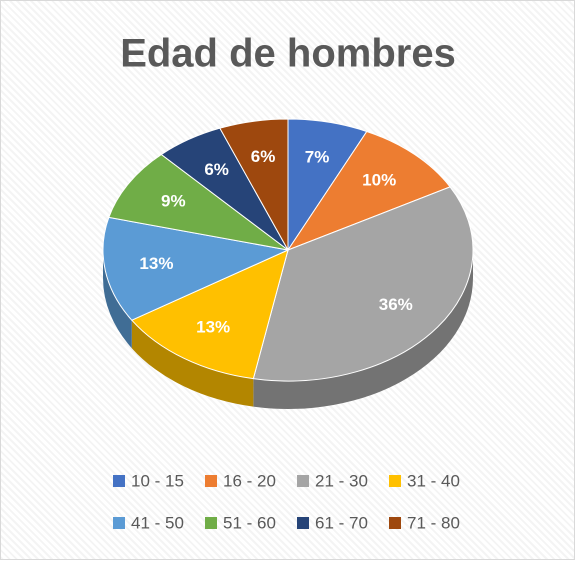  I want to click on legend-label: 51 - 60, so click(249, 522).